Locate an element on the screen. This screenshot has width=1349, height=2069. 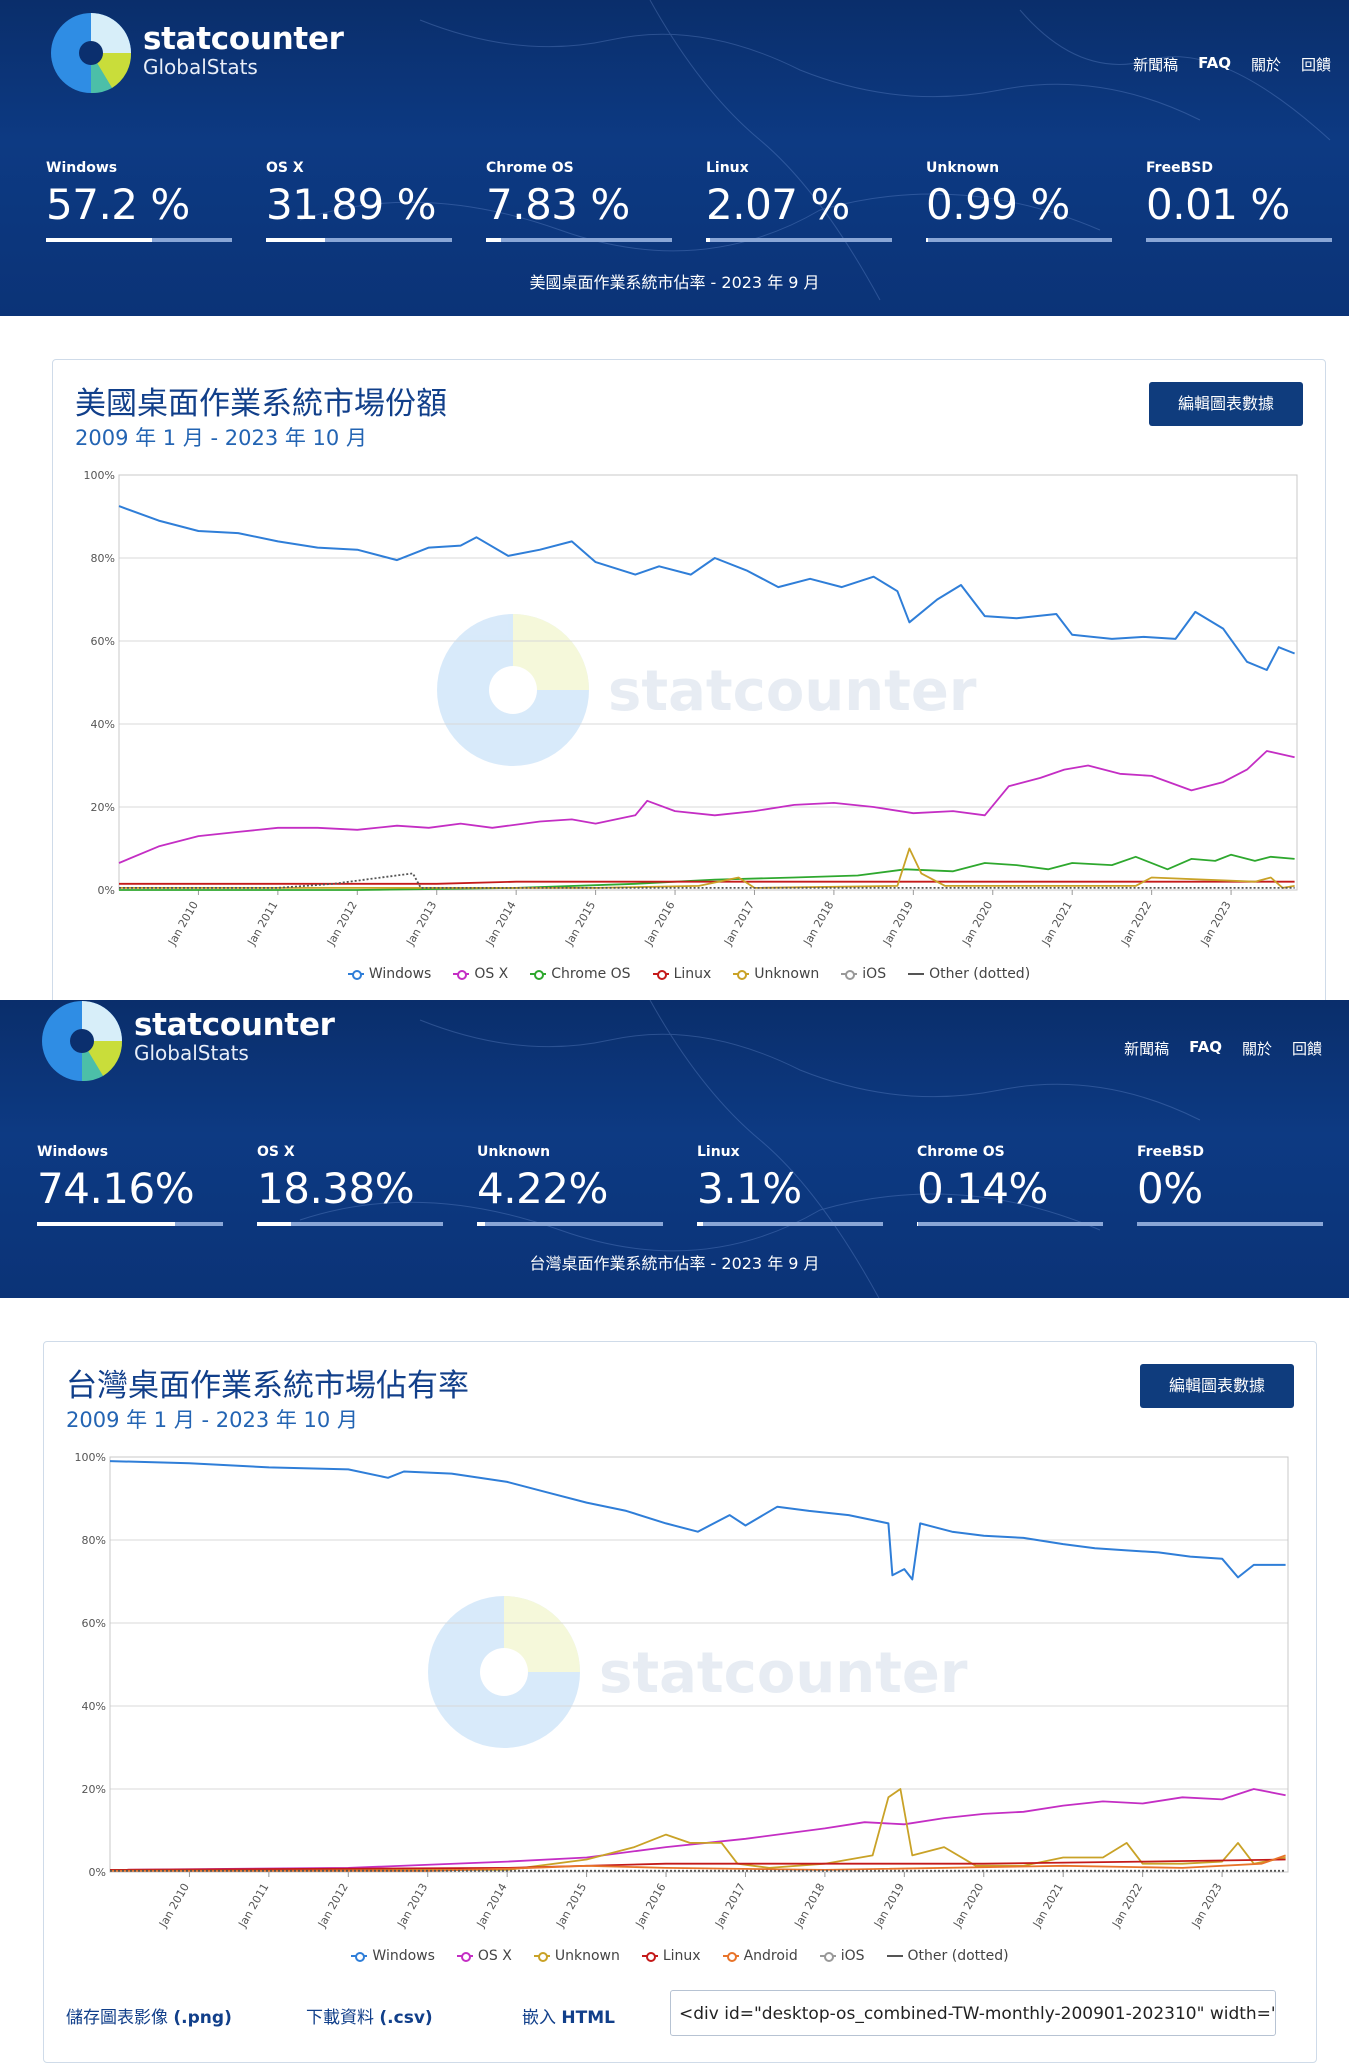
legend-label: Windows is located at coordinates (403, 1956).